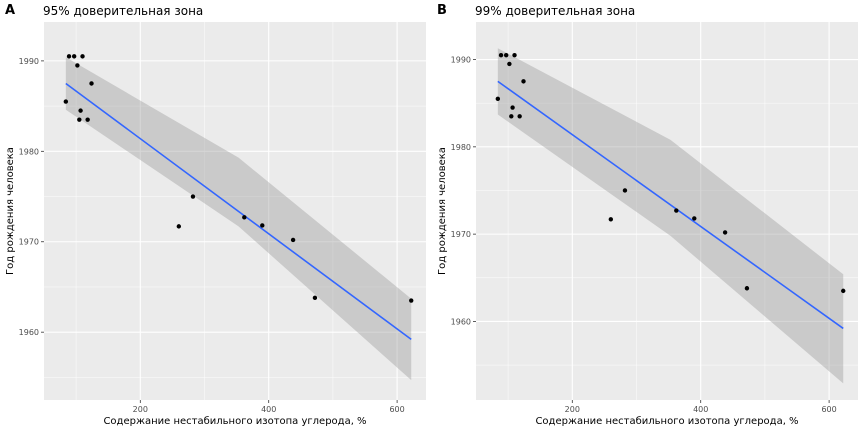  What do you see at coordinates (461, 147) in the screenshot?
I see `panel-b-y-tick-label: 1980` at bounding box center [461, 147].